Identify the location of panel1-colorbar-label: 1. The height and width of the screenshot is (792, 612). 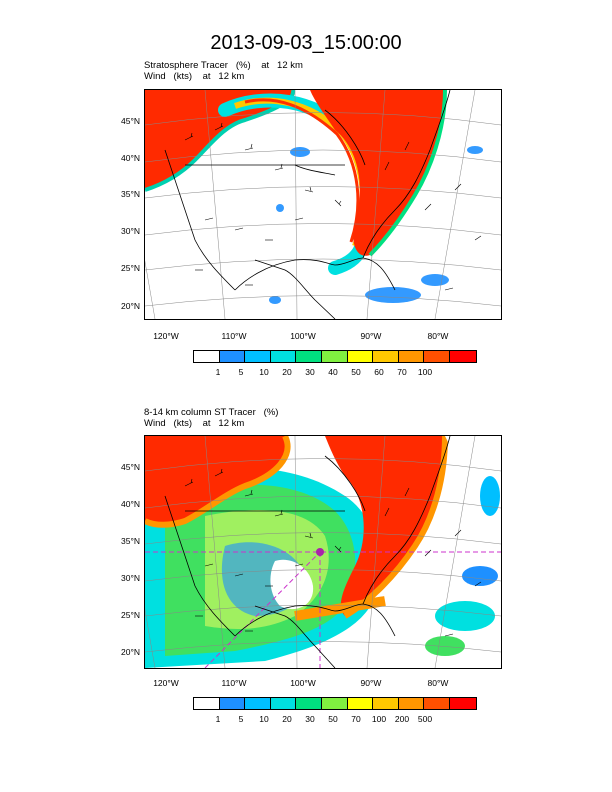
(218, 372).